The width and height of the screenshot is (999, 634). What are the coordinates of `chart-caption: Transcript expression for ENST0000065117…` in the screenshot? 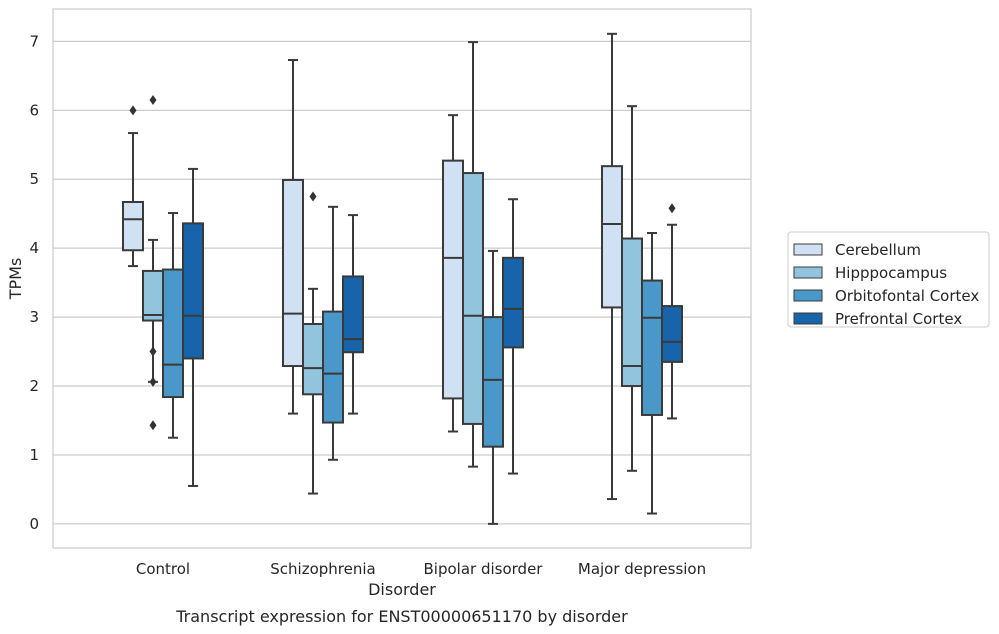 It's located at (401, 616).